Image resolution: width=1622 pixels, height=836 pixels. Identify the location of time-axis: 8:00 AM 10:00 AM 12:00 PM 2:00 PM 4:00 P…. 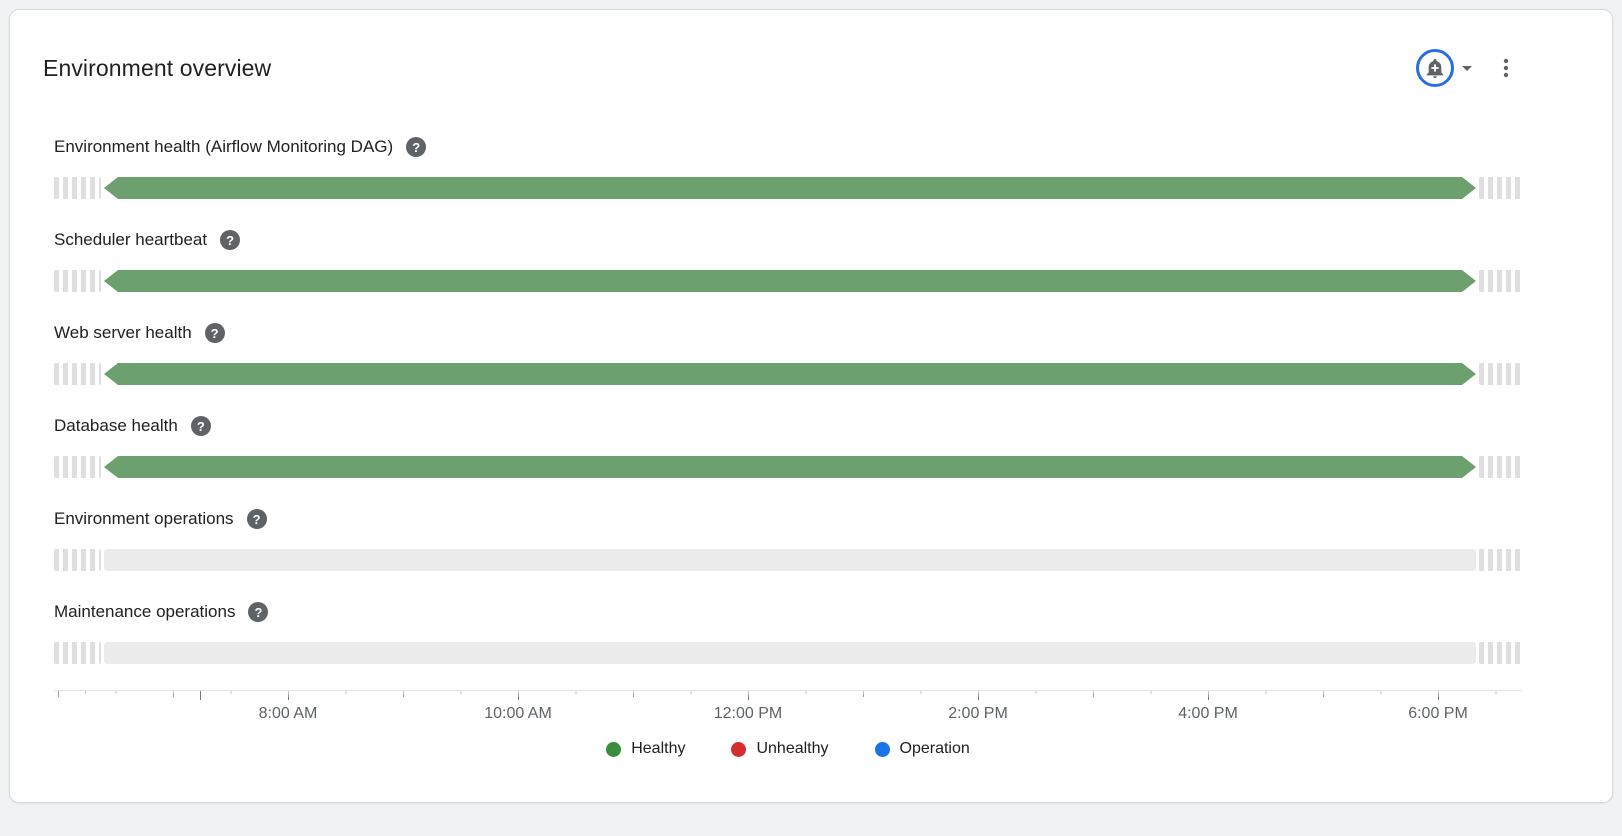
(788, 711).